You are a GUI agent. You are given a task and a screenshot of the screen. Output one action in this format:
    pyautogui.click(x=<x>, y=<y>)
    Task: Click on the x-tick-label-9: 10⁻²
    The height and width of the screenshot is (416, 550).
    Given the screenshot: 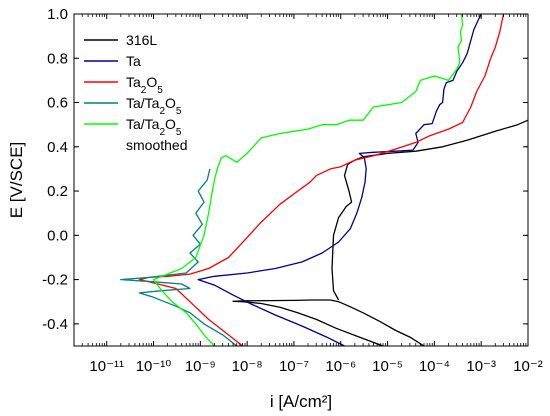 What is the action you would take?
    pyautogui.click(x=528, y=366)
    